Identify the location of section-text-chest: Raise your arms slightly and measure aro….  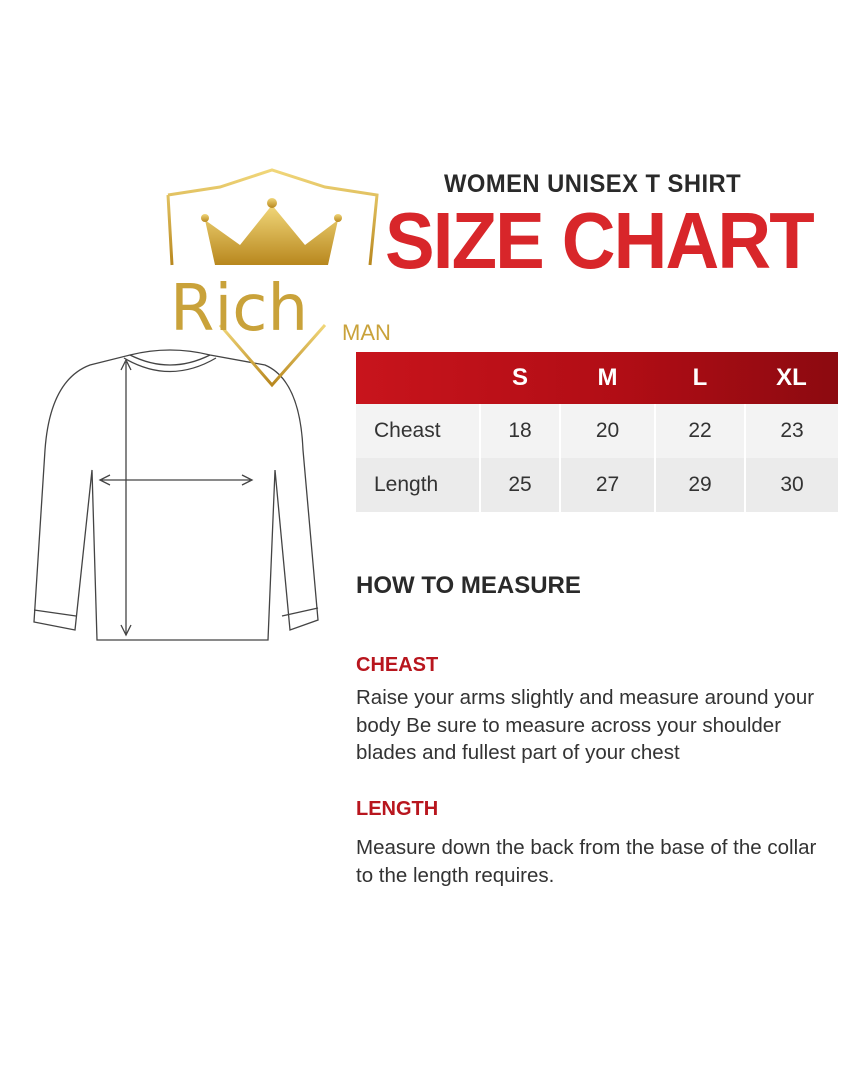
(585, 725).